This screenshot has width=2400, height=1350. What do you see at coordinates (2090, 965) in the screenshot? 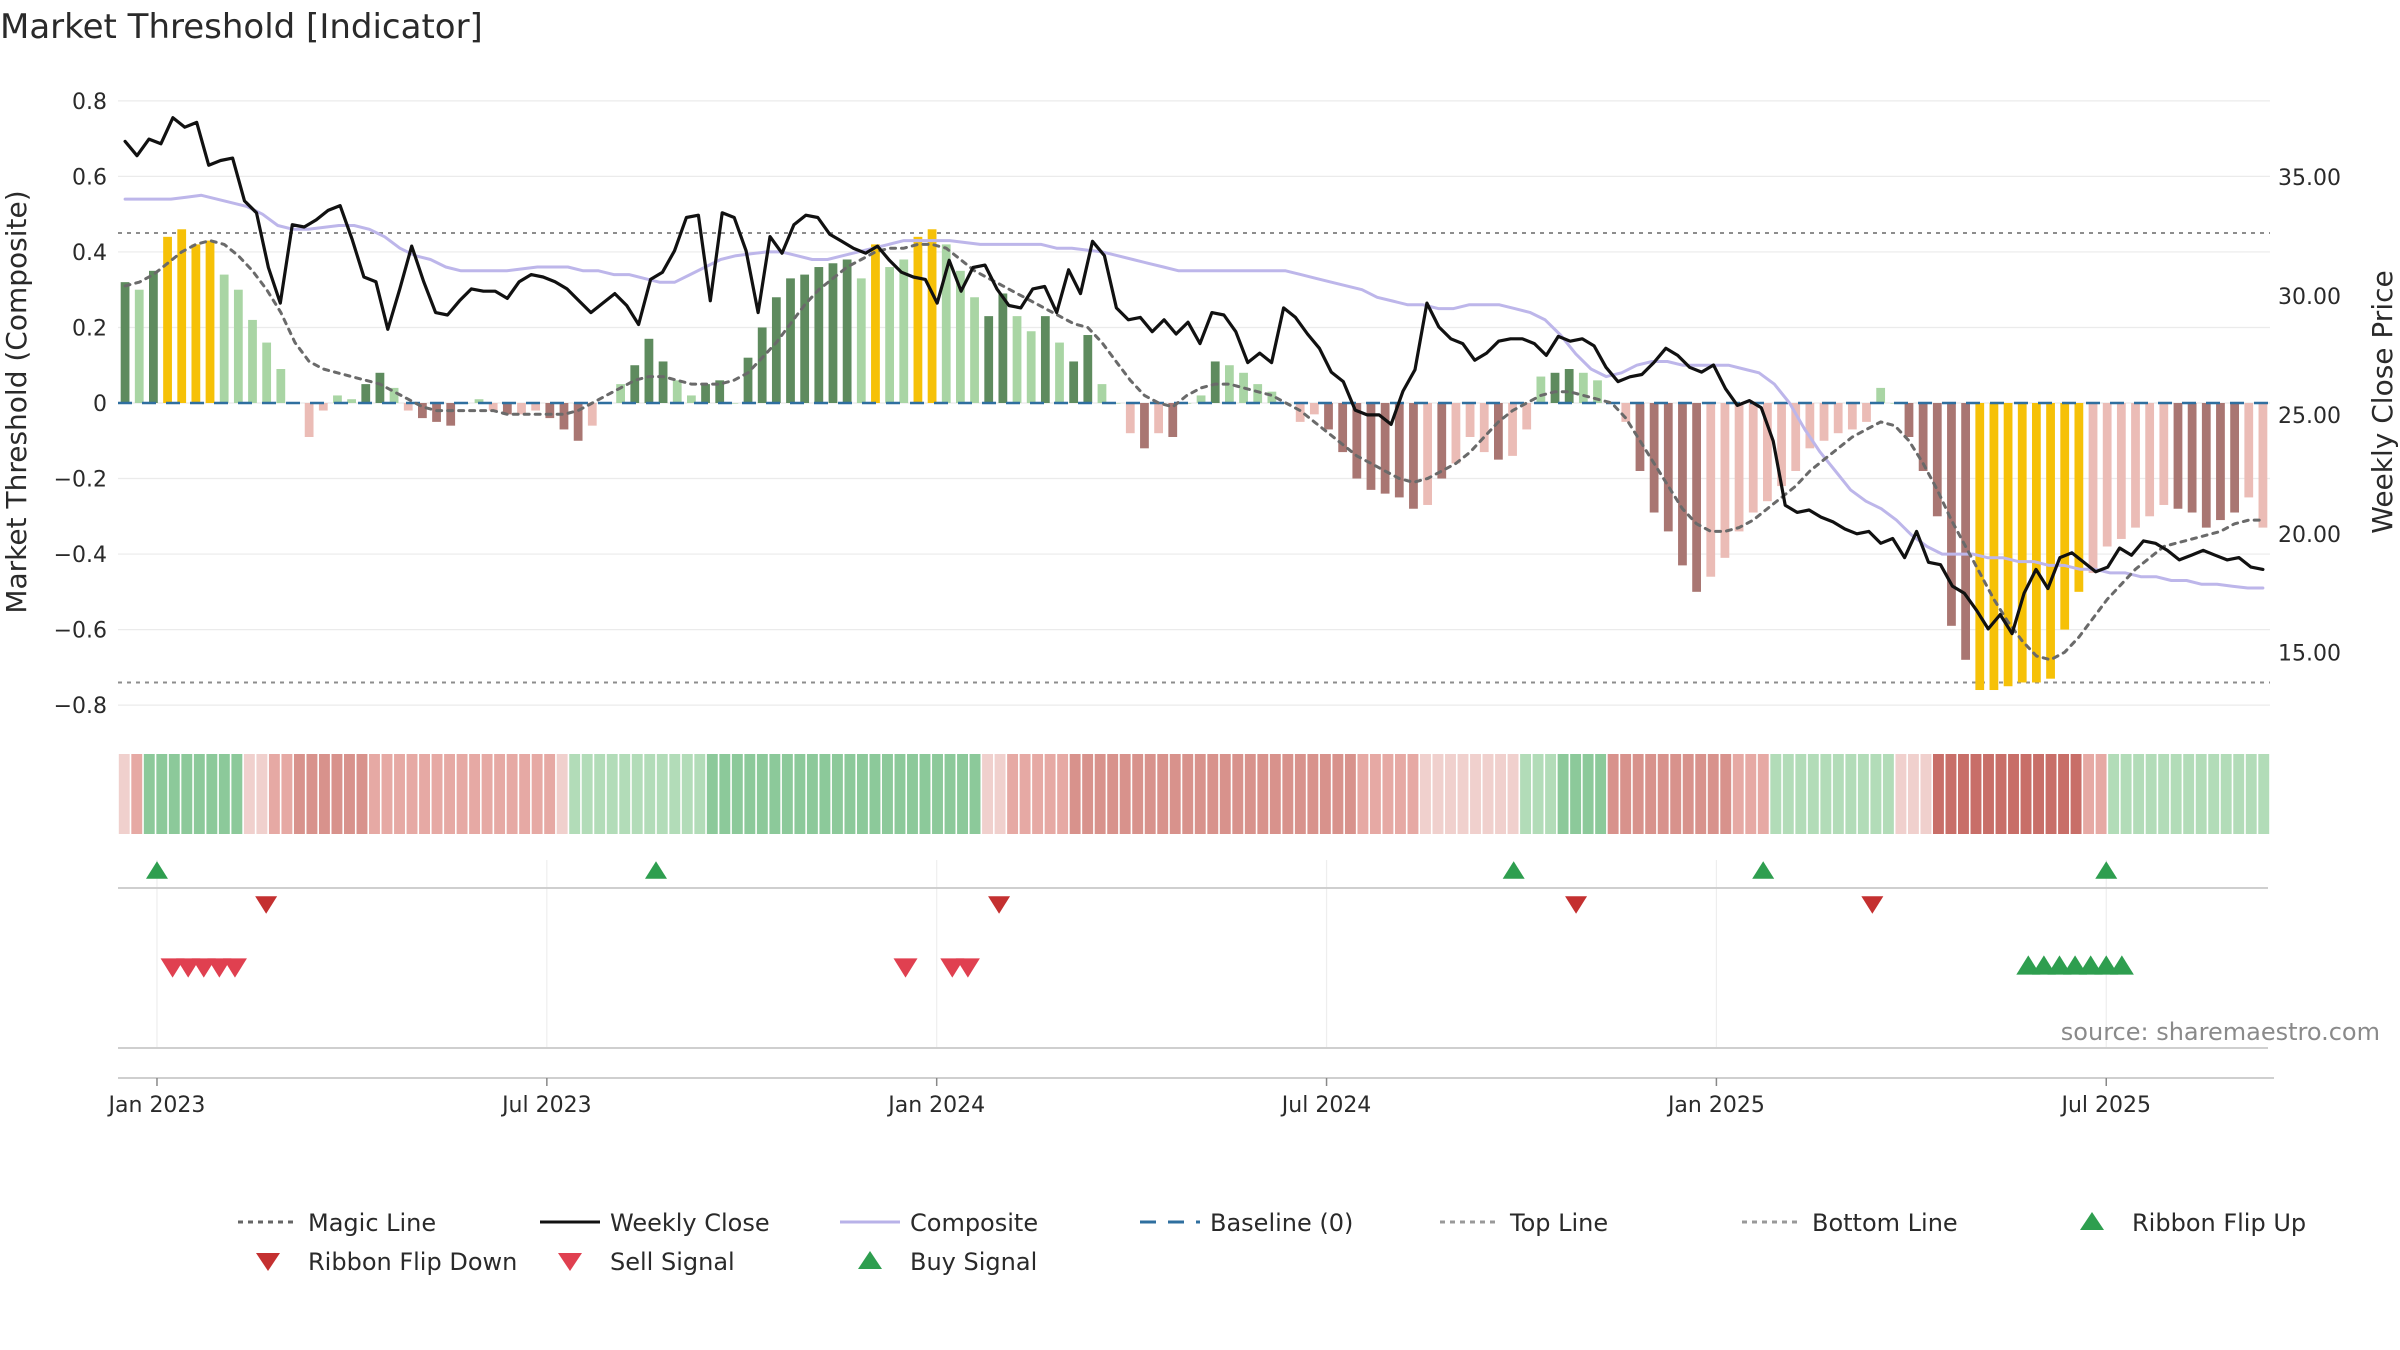
I see `buy-signal-marker` at bounding box center [2090, 965].